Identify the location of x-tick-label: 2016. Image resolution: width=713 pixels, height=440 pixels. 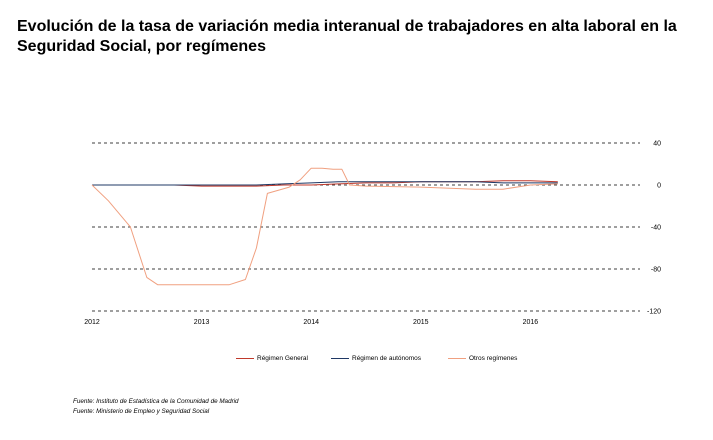
(531, 322).